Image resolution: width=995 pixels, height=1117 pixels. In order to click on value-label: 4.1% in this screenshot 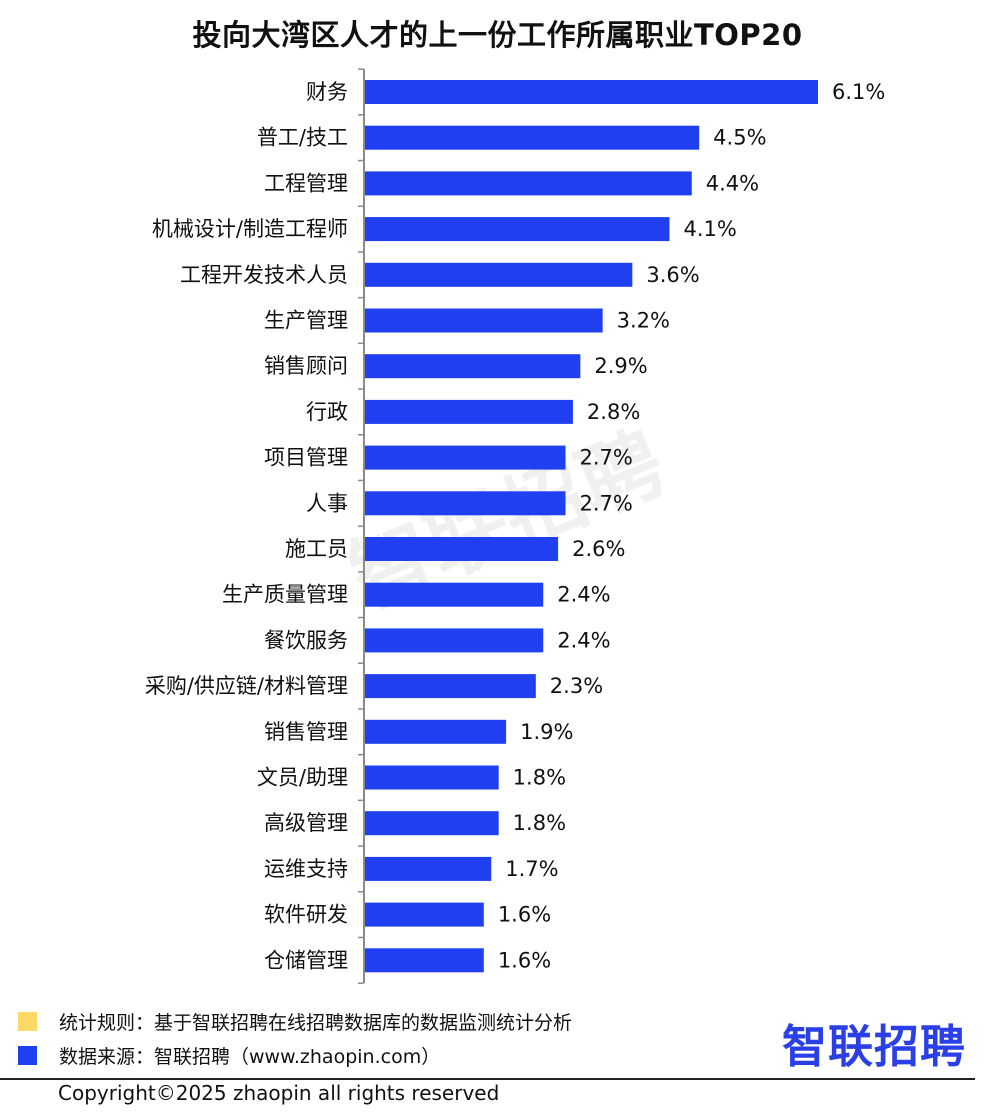, I will do `click(709, 229)`.